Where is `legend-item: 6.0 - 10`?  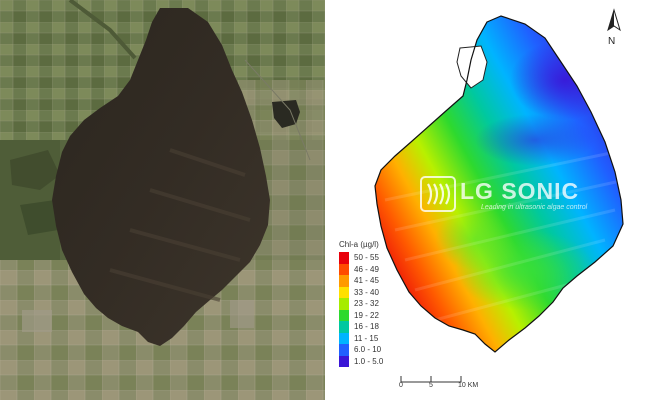 legend-item: 6.0 - 10 is located at coordinates (374, 350).